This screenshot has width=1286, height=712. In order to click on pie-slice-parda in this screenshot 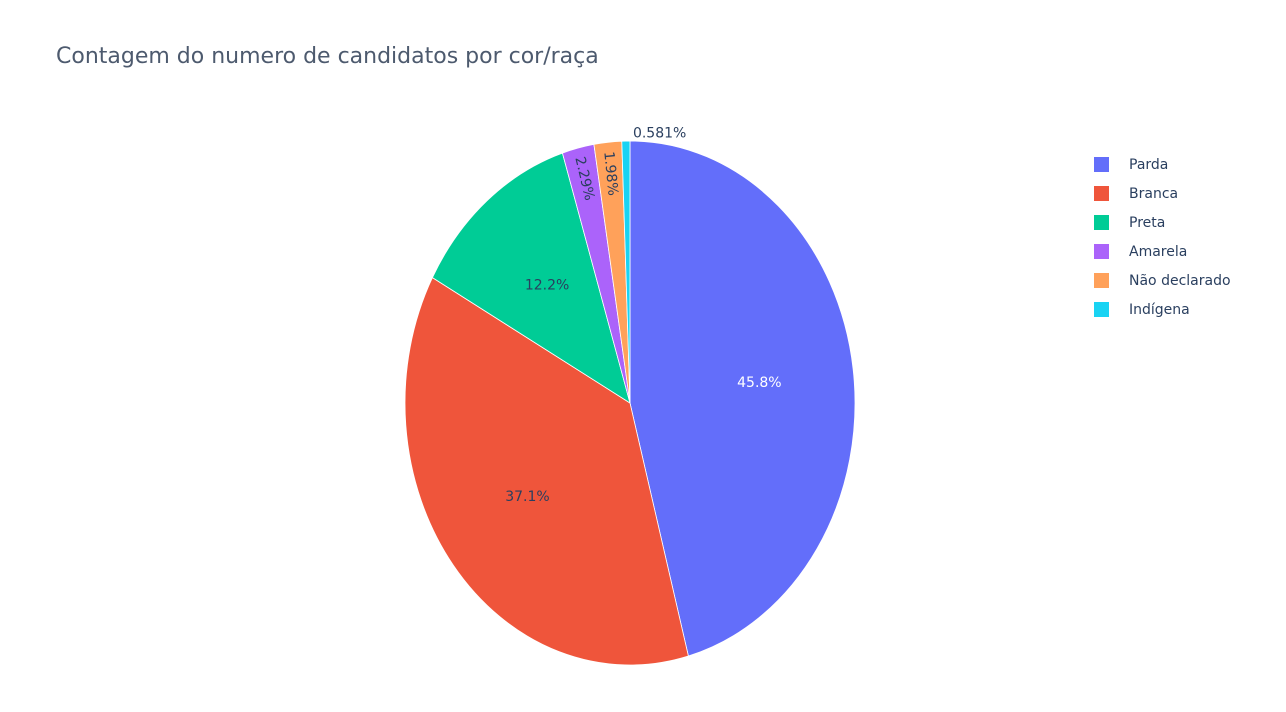, I will do `click(742, 398)`.